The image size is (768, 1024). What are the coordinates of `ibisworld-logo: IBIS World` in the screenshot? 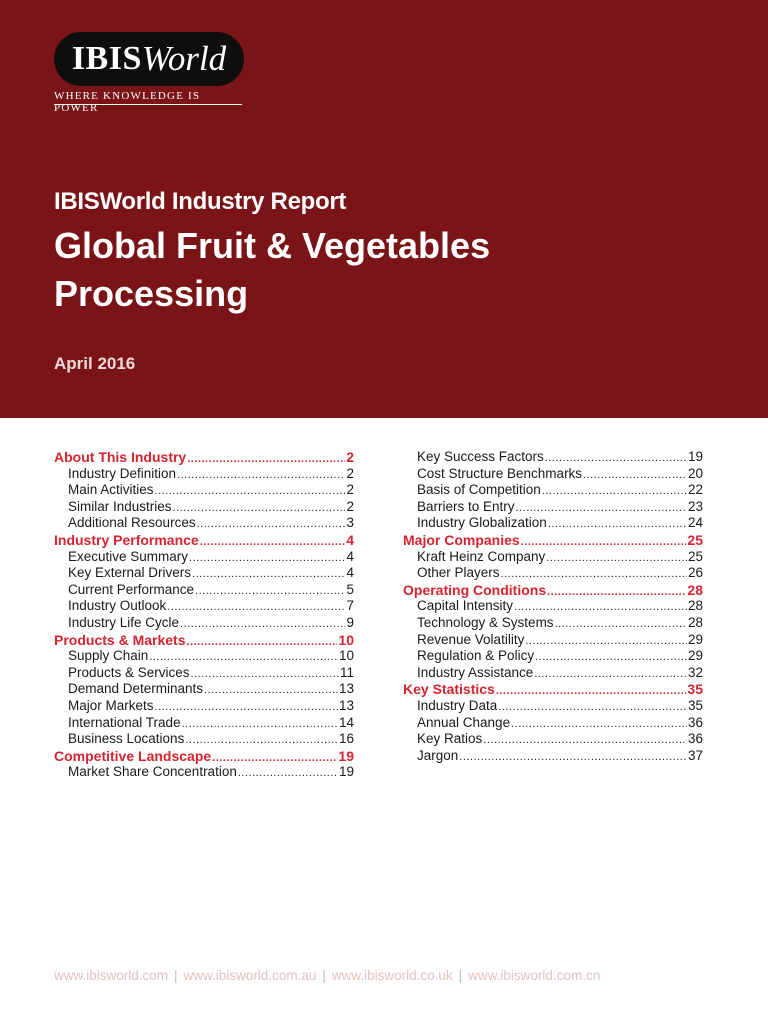 It's located at (149, 59).